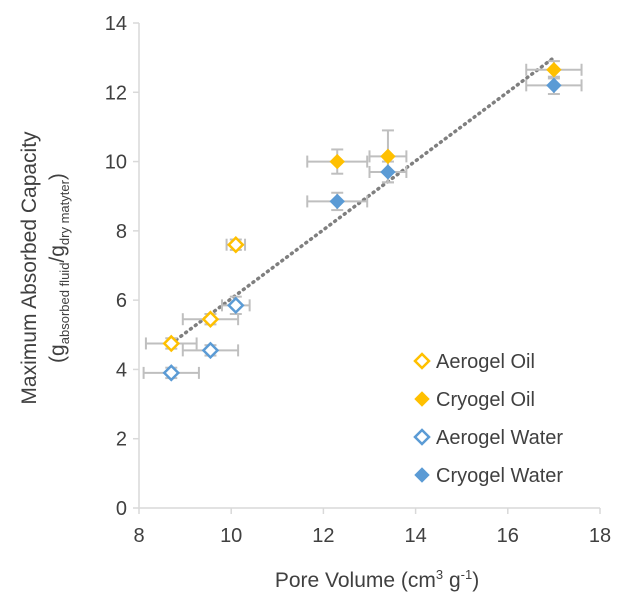  What do you see at coordinates (499, 438) in the screenshot?
I see `legend-label: Aerogel Water` at bounding box center [499, 438].